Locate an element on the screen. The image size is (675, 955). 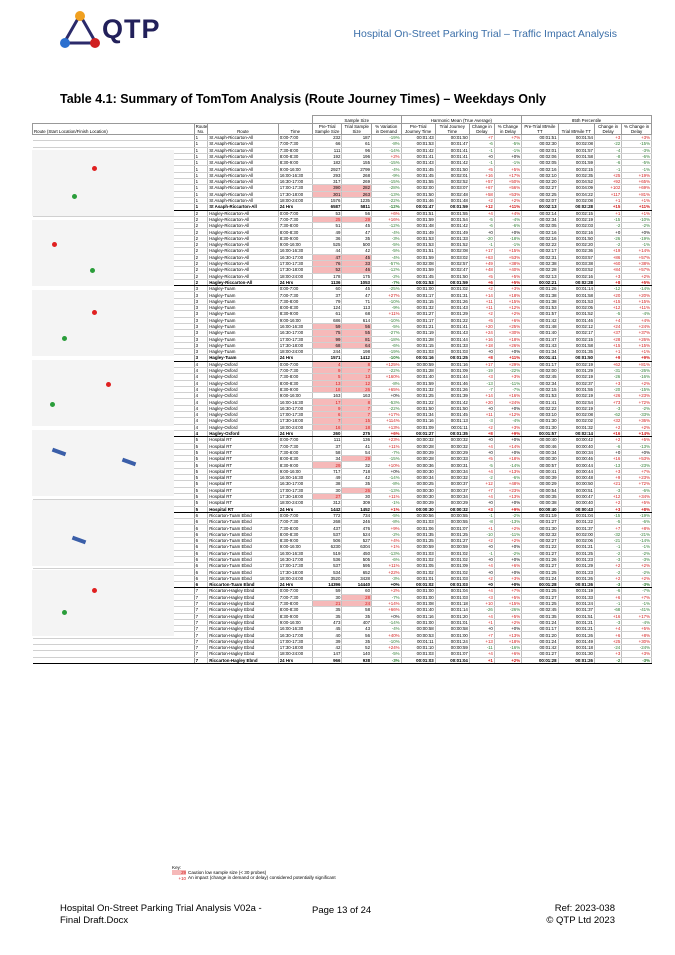
table-cell: +4 is located at coordinates (482, 566).